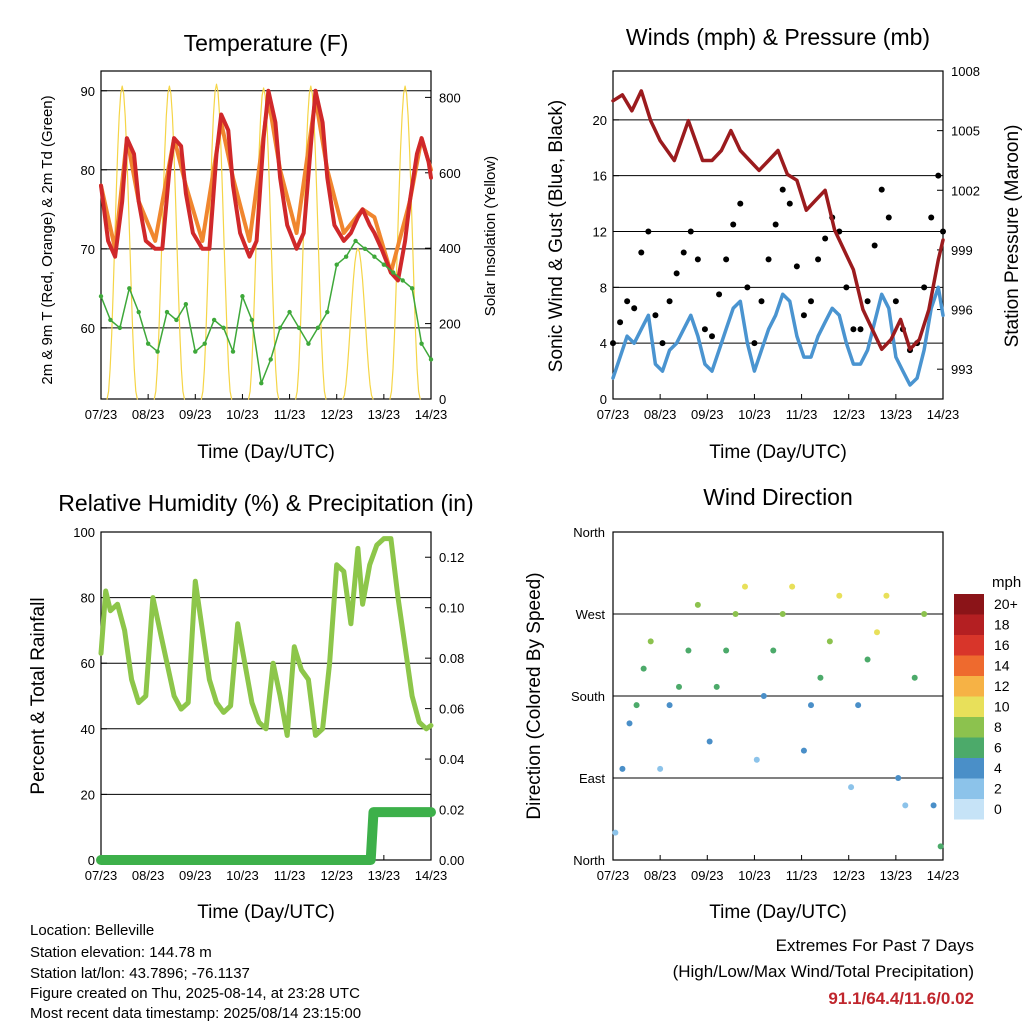  What do you see at coordinates (613, 875) in the screenshot?
I see `direction-x-tick-label: 07/23` at bounding box center [613, 875].